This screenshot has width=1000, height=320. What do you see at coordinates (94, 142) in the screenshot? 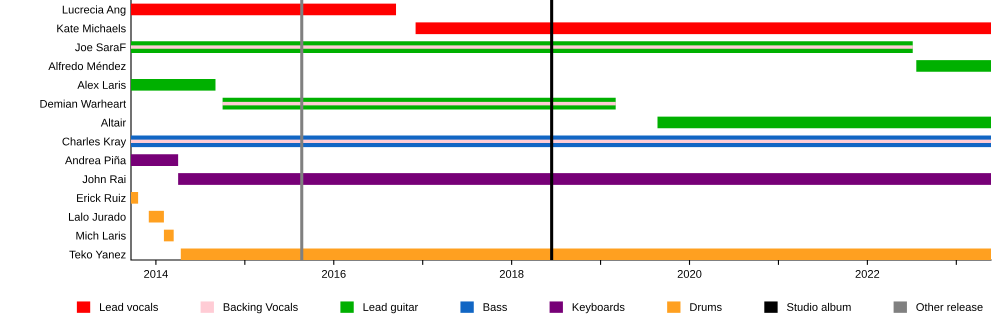
I see `y-tick-label: Charles Kray` at bounding box center [94, 142].